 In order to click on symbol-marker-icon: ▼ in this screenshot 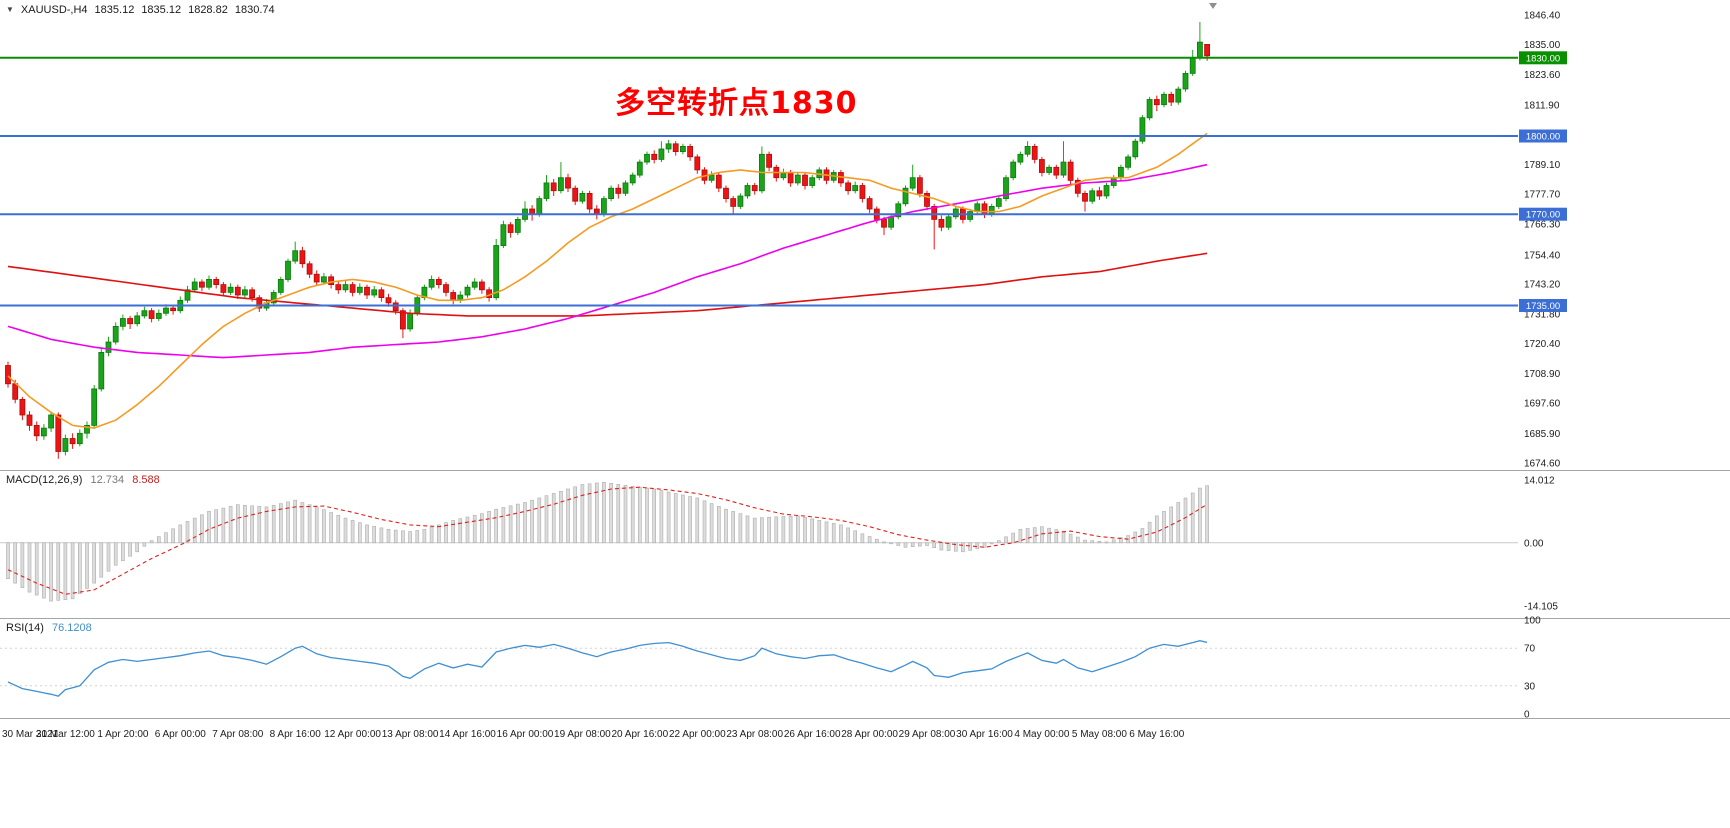, I will do `click(10, 9)`.